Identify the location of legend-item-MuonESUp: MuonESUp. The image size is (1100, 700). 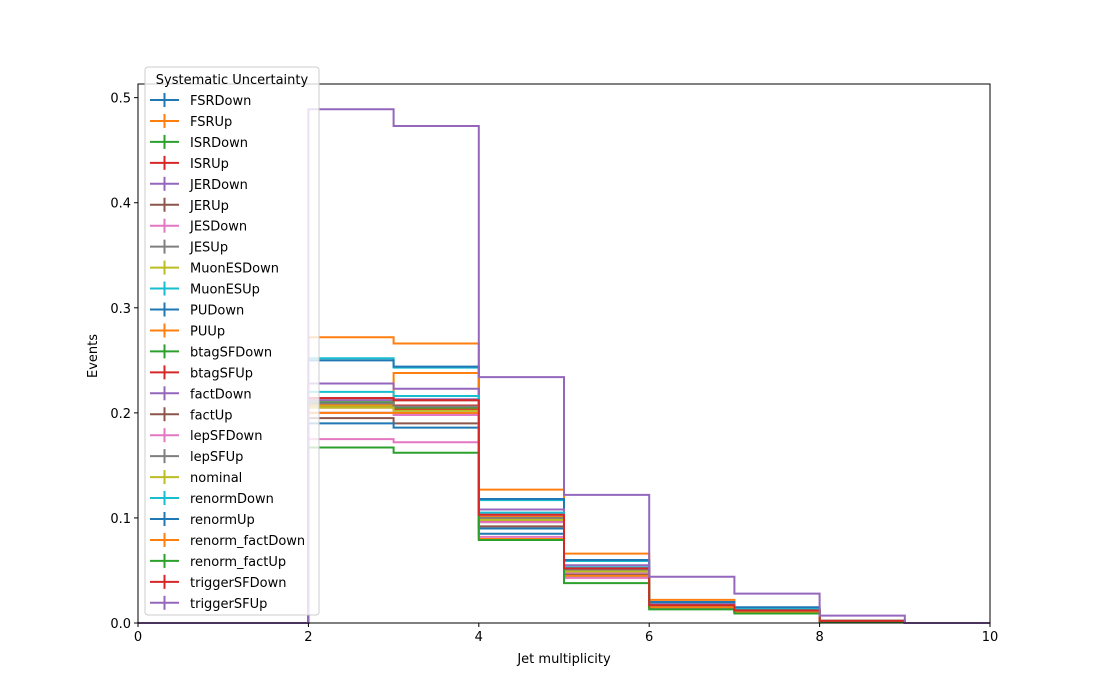
(205, 289).